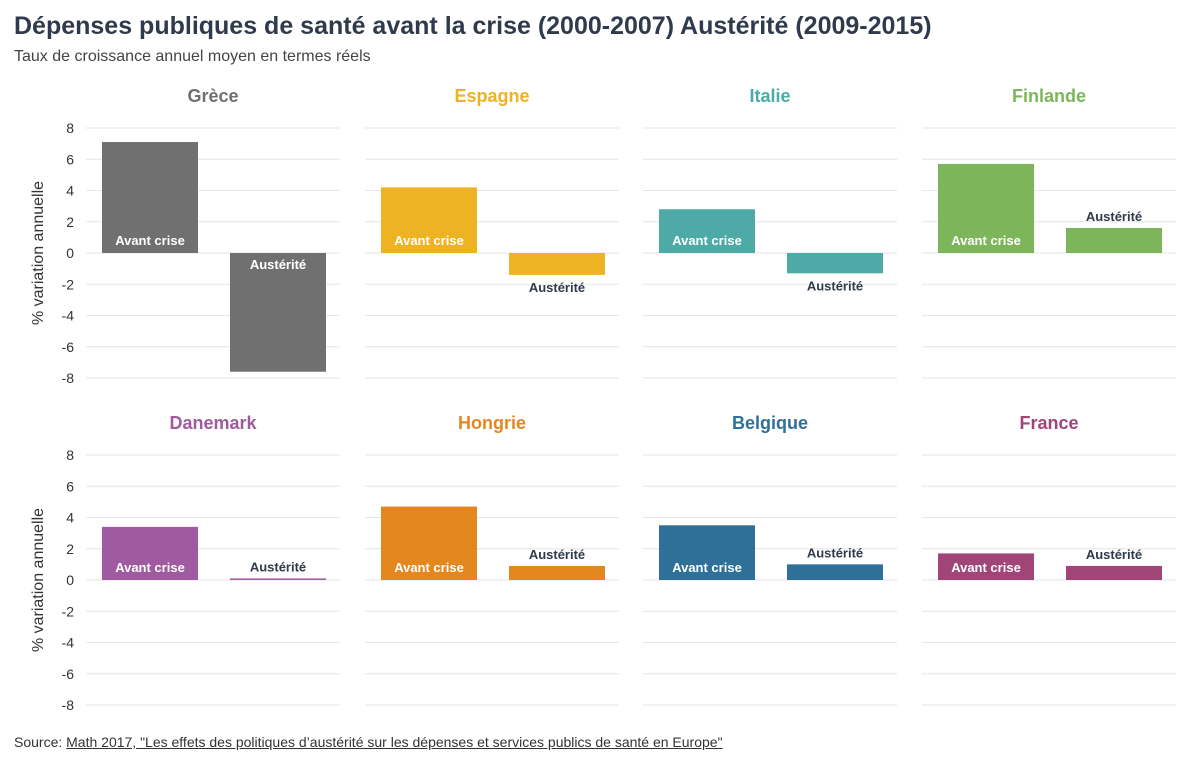 Image resolution: width=1200 pixels, height=764 pixels. I want to click on bar-france-avant-crise, so click(986, 566).